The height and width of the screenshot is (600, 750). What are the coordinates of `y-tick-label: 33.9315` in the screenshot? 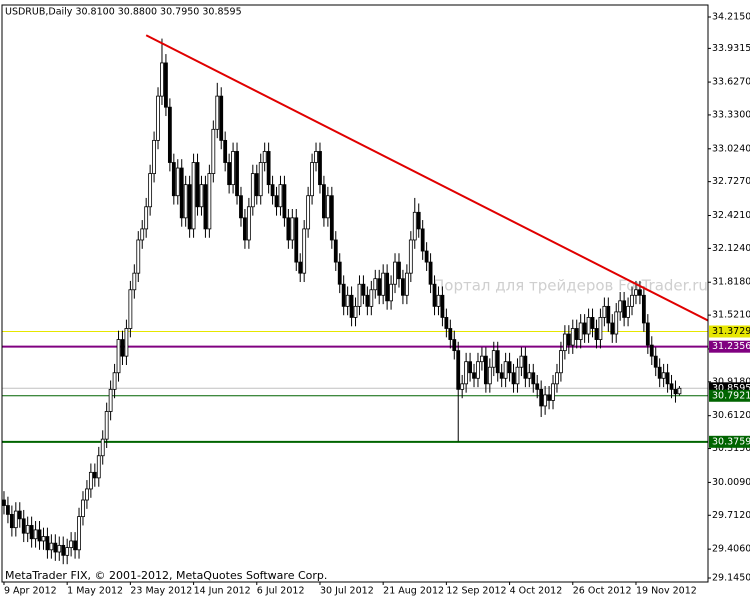 It's located at (731, 48).